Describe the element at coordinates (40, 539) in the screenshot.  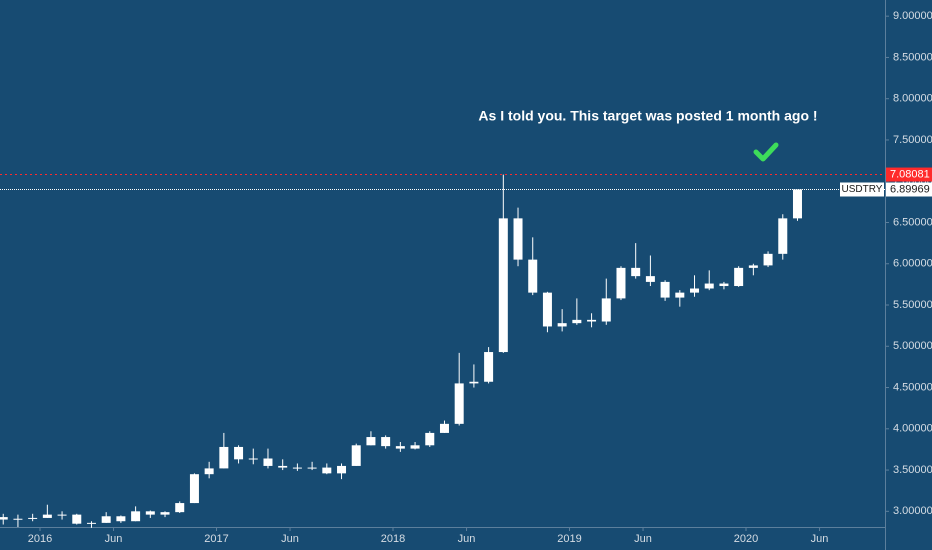
I see `x-tick-label: 2016` at that location.